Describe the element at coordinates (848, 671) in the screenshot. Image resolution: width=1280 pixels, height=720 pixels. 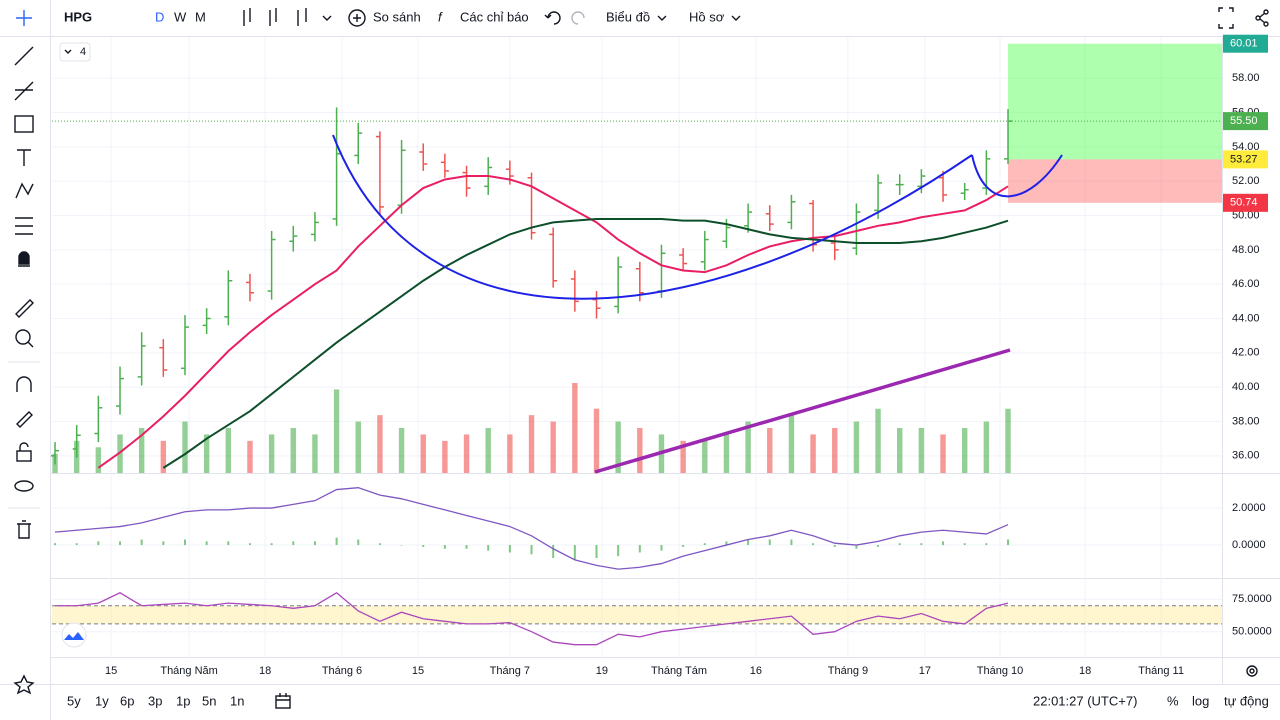
I see `x-tick-label: Tháng 9` at that location.